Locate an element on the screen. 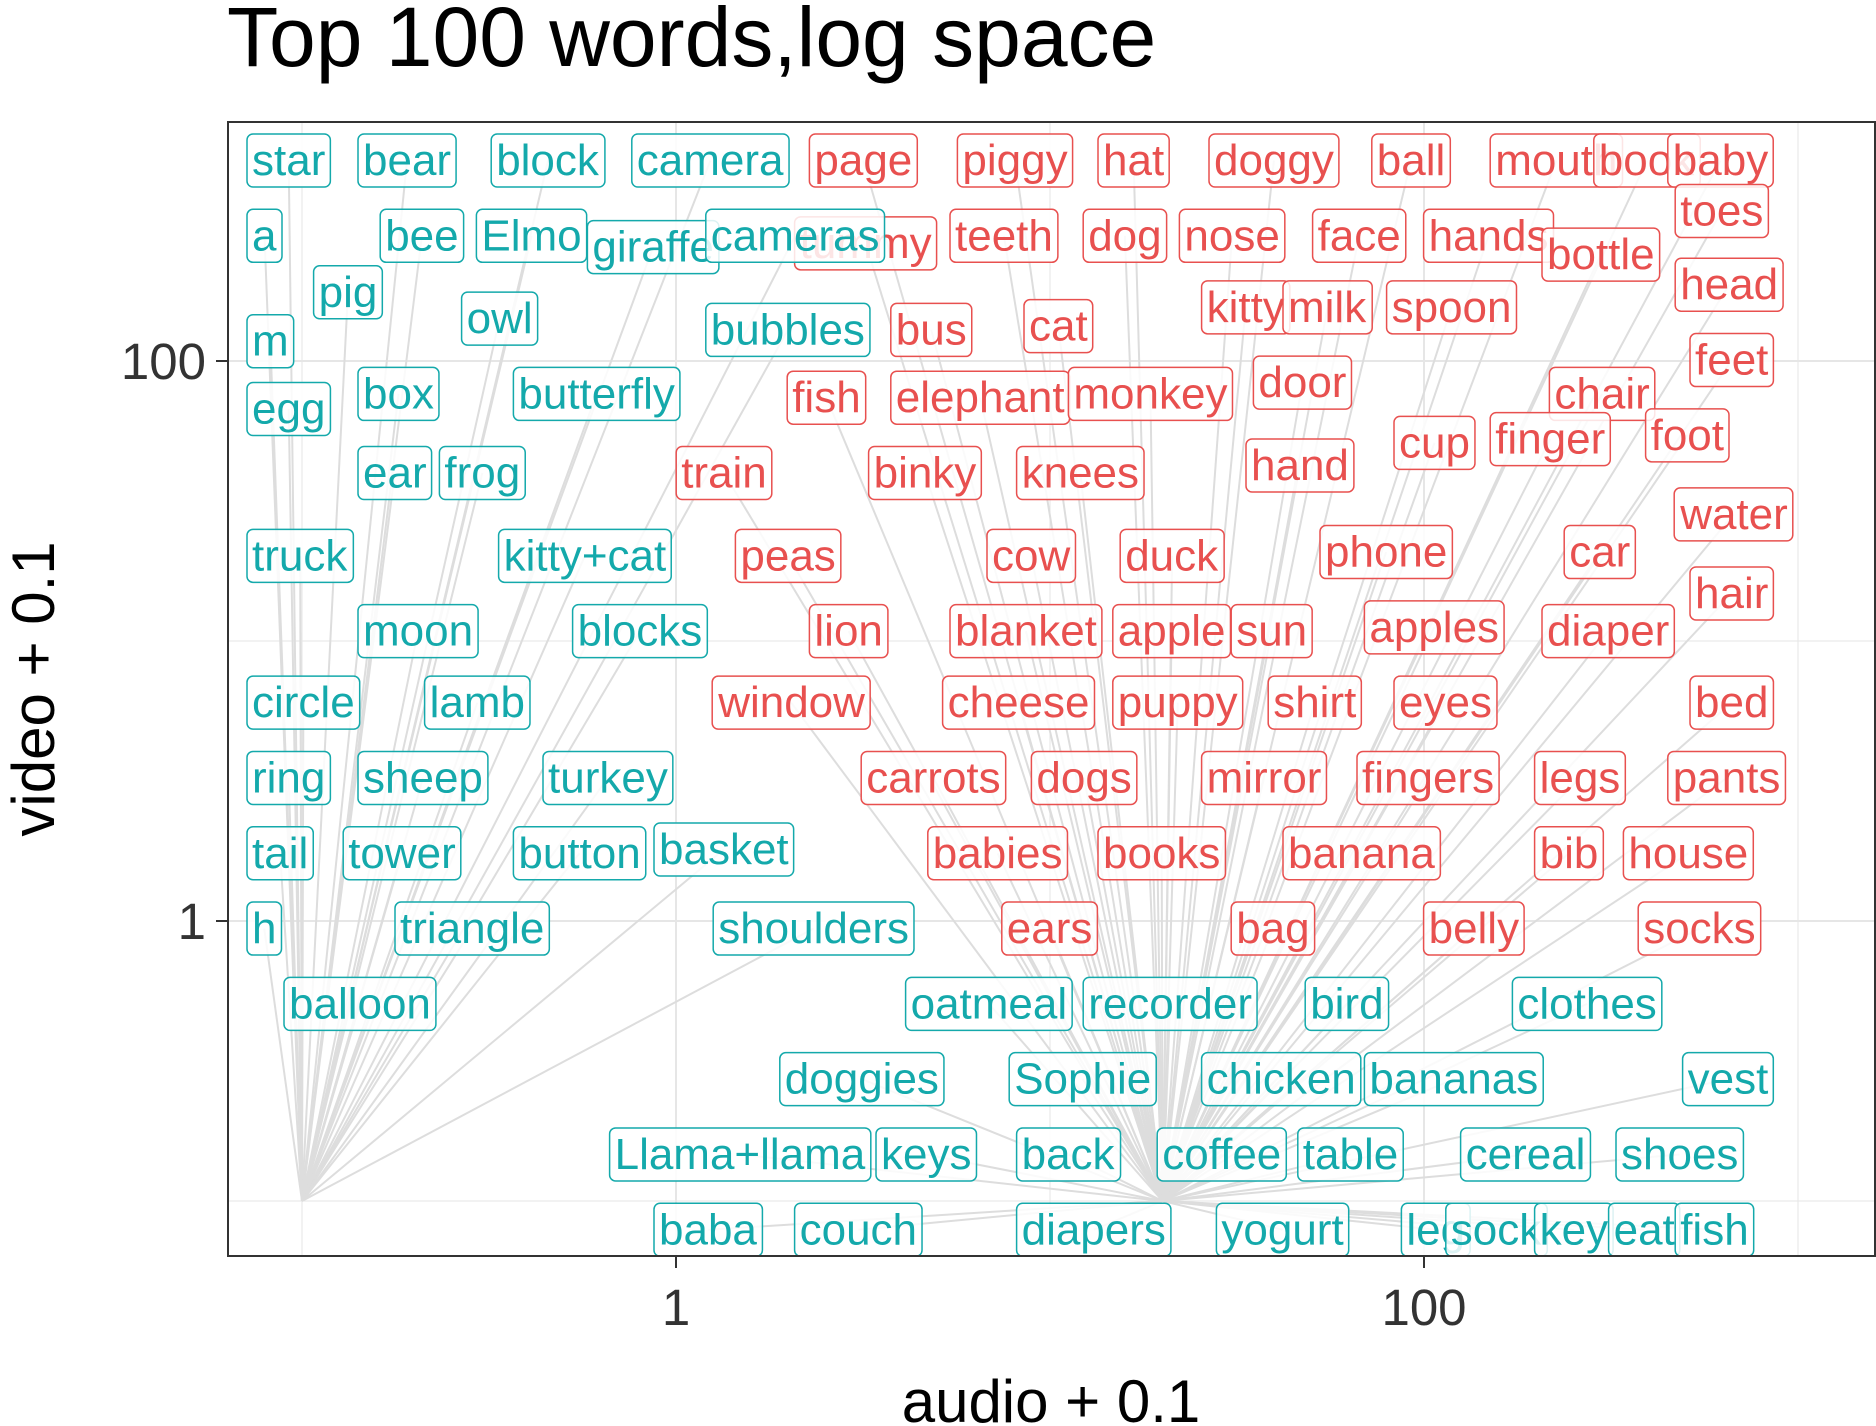 Image resolution: width=1876 pixels, height=1426 pixels. word-label: egg is located at coordinates (289, 409).